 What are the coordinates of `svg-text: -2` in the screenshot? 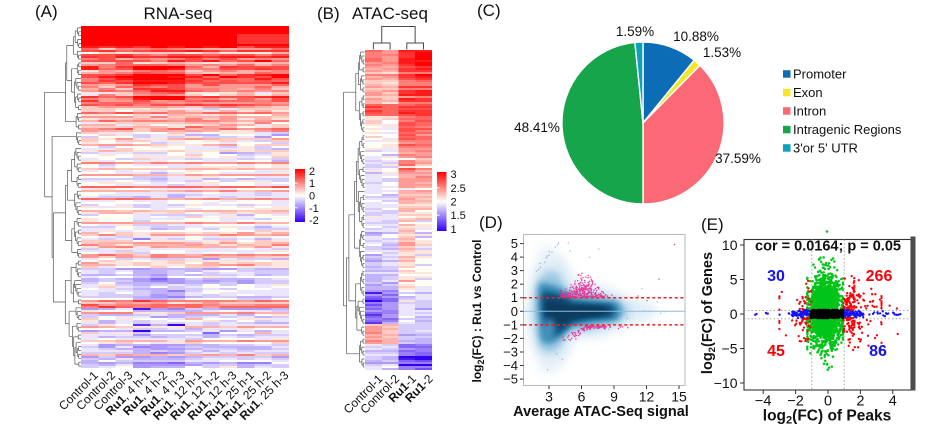 It's located at (314, 221).